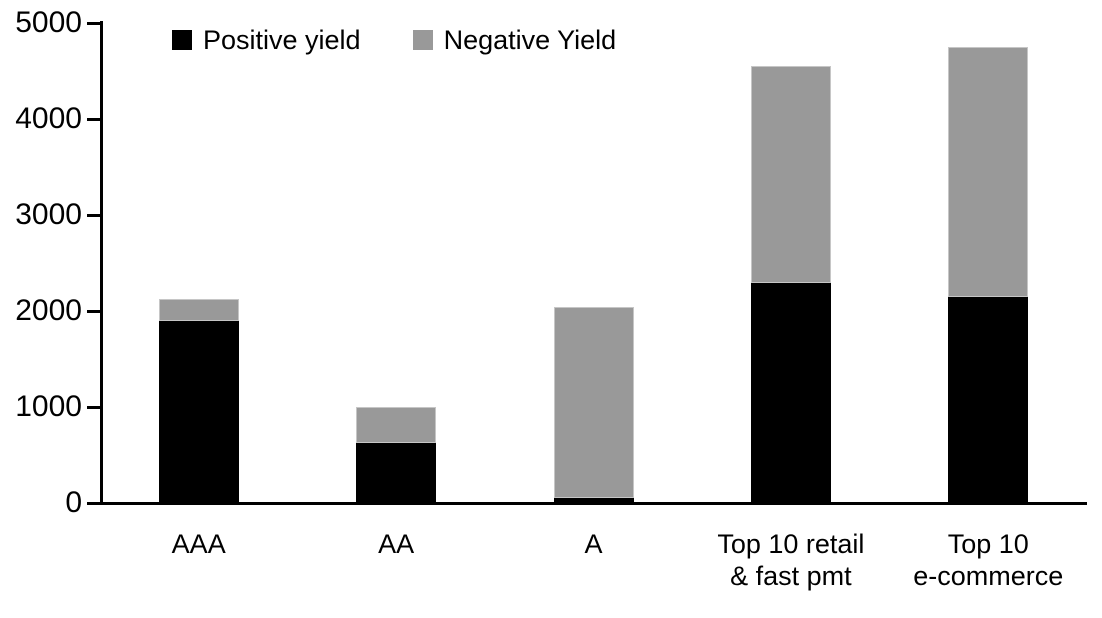 This screenshot has height=618, width=1102. What do you see at coordinates (593, 544) in the screenshot?
I see `x-category-label-a: A` at bounding box center [593, 544].